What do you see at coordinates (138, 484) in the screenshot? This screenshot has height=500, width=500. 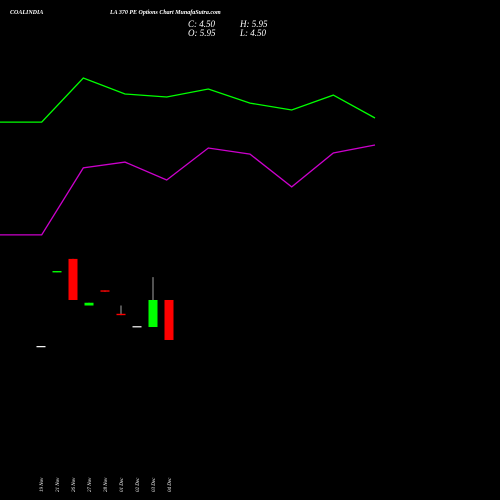 I see `x-tick-label: 02 Dec` at bounding box center [138, 484].